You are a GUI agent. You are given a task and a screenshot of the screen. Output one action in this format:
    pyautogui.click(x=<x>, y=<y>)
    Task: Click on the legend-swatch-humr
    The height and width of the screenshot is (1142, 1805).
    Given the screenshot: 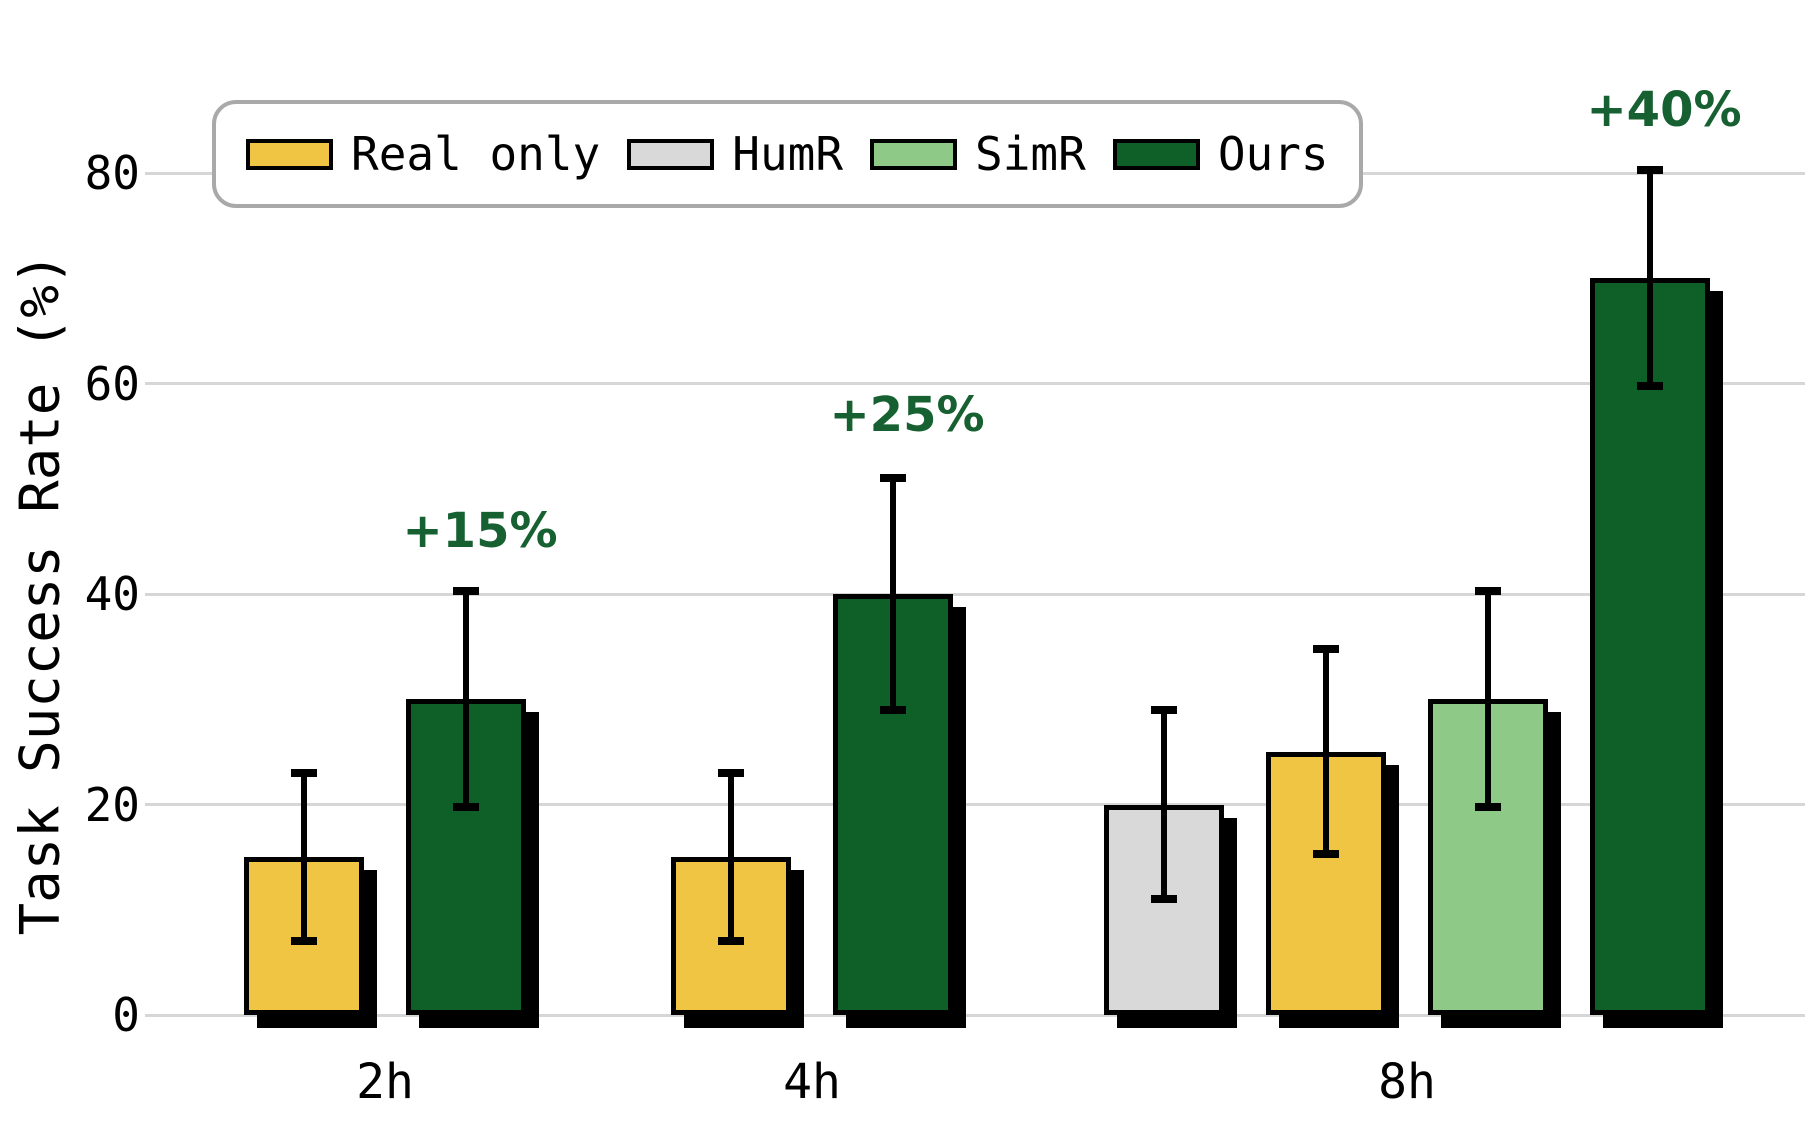 What is the action you would take?
    pyautogui.click(x=671, y=154)
    